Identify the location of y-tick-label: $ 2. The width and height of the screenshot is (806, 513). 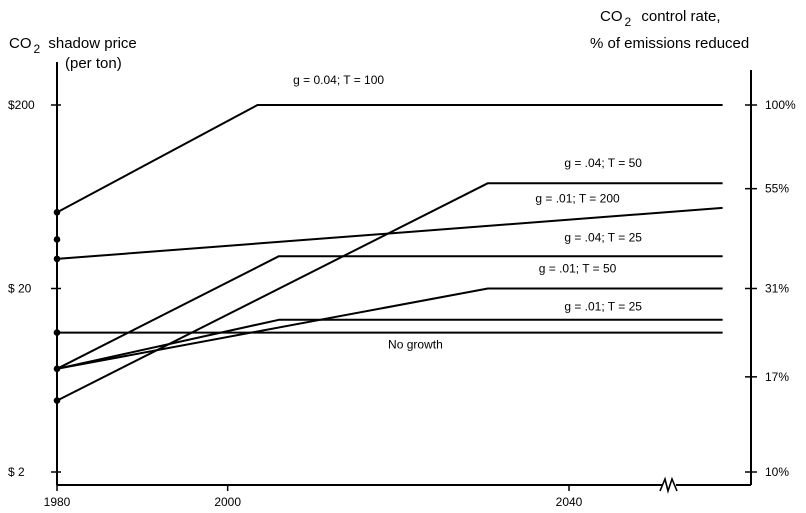
(16, 472).